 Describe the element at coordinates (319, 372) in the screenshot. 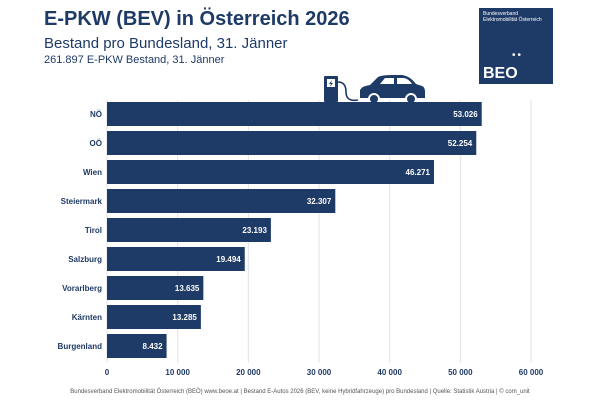

I see `x-tick-label: 30 000` at that location.